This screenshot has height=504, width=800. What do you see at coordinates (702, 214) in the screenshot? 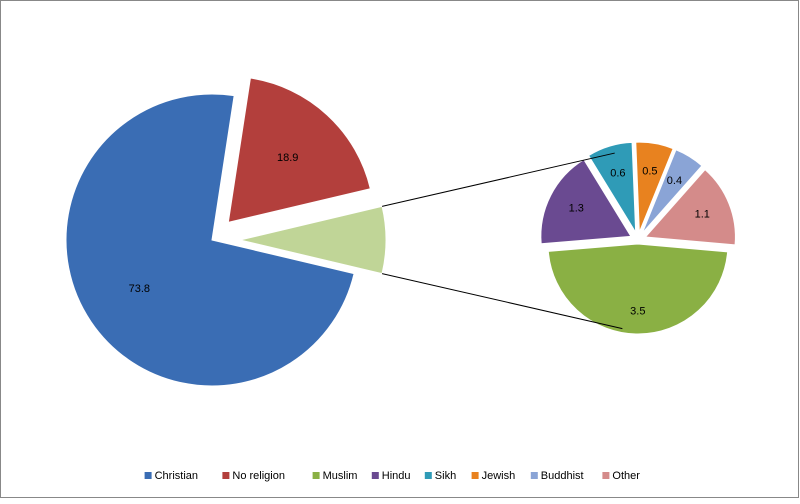
I see `data-label: 1.1` at bounding box center [702, 214].